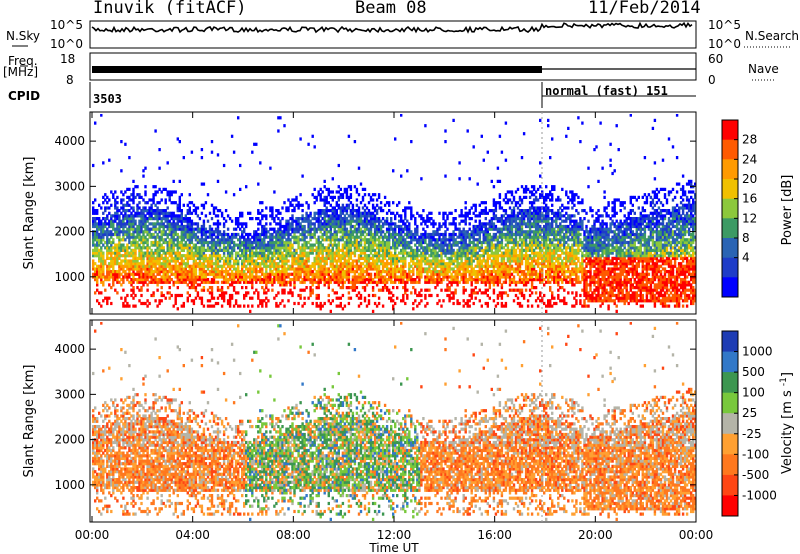 The image size is (800, 554). What do you see at coordinates (317, 69) in the screenshot?
I see `freq-bar` at bounding box center [317, 69].